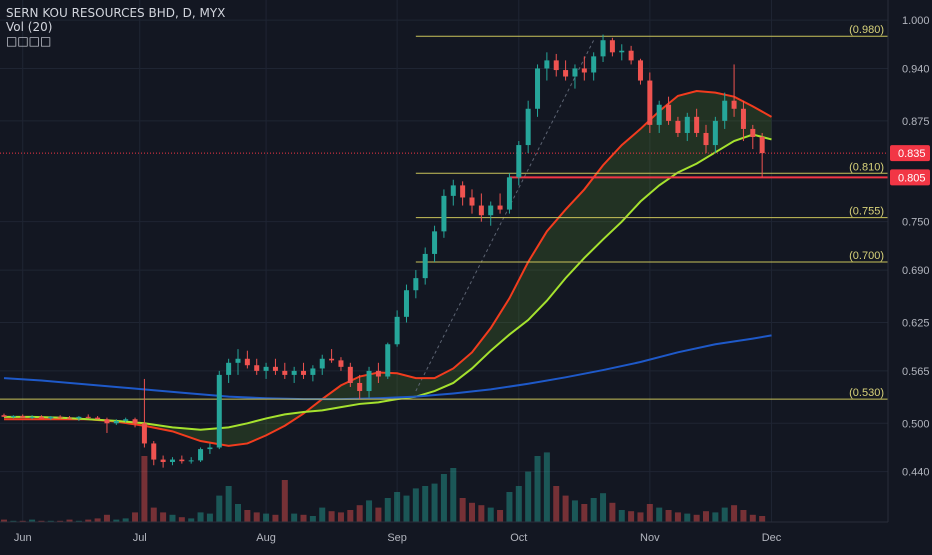  What do you see at coordinates (910, 177) in the screenshot?
I see `support-price-tag` at bounding box center [910, 177].